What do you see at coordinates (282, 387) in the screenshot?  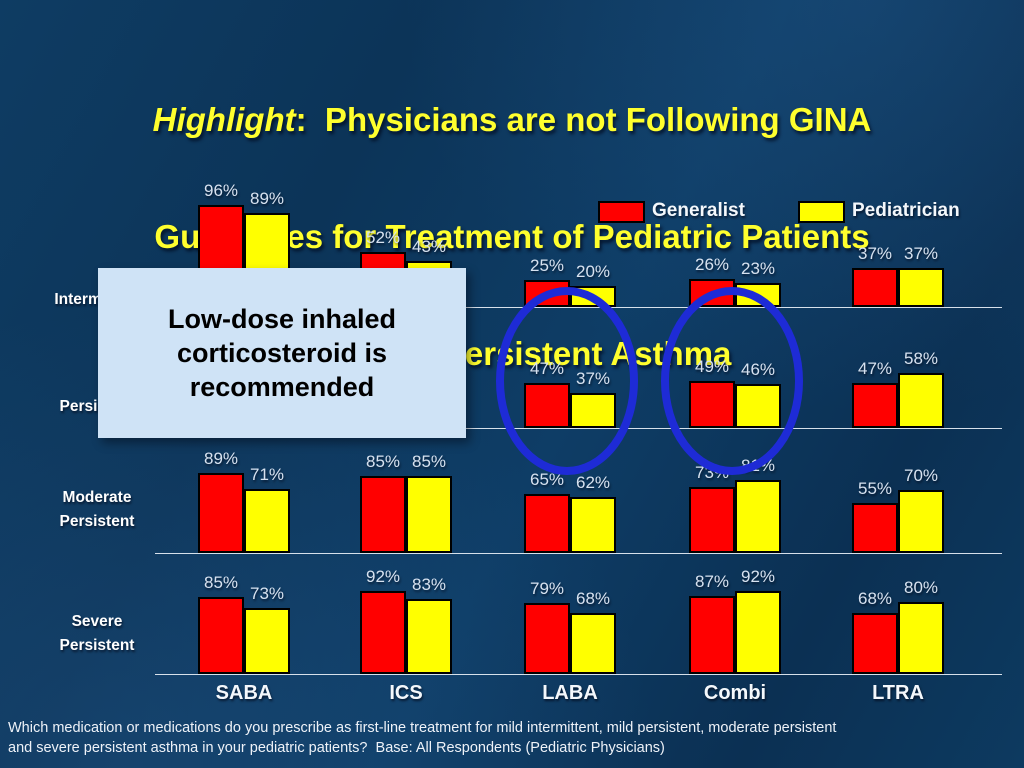 I see `callout-text-line-3: recommended` at bounding box center [282, 387].